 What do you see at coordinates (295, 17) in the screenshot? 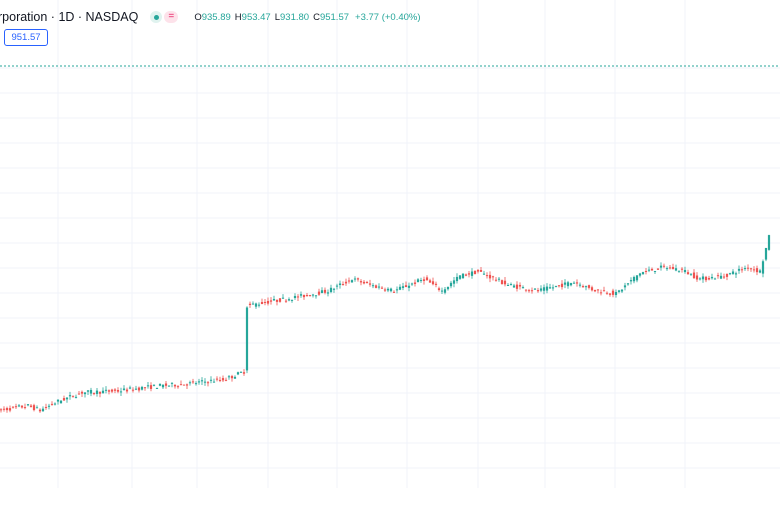
I see `low-value: 931.80` at bounding box center [295, 17].